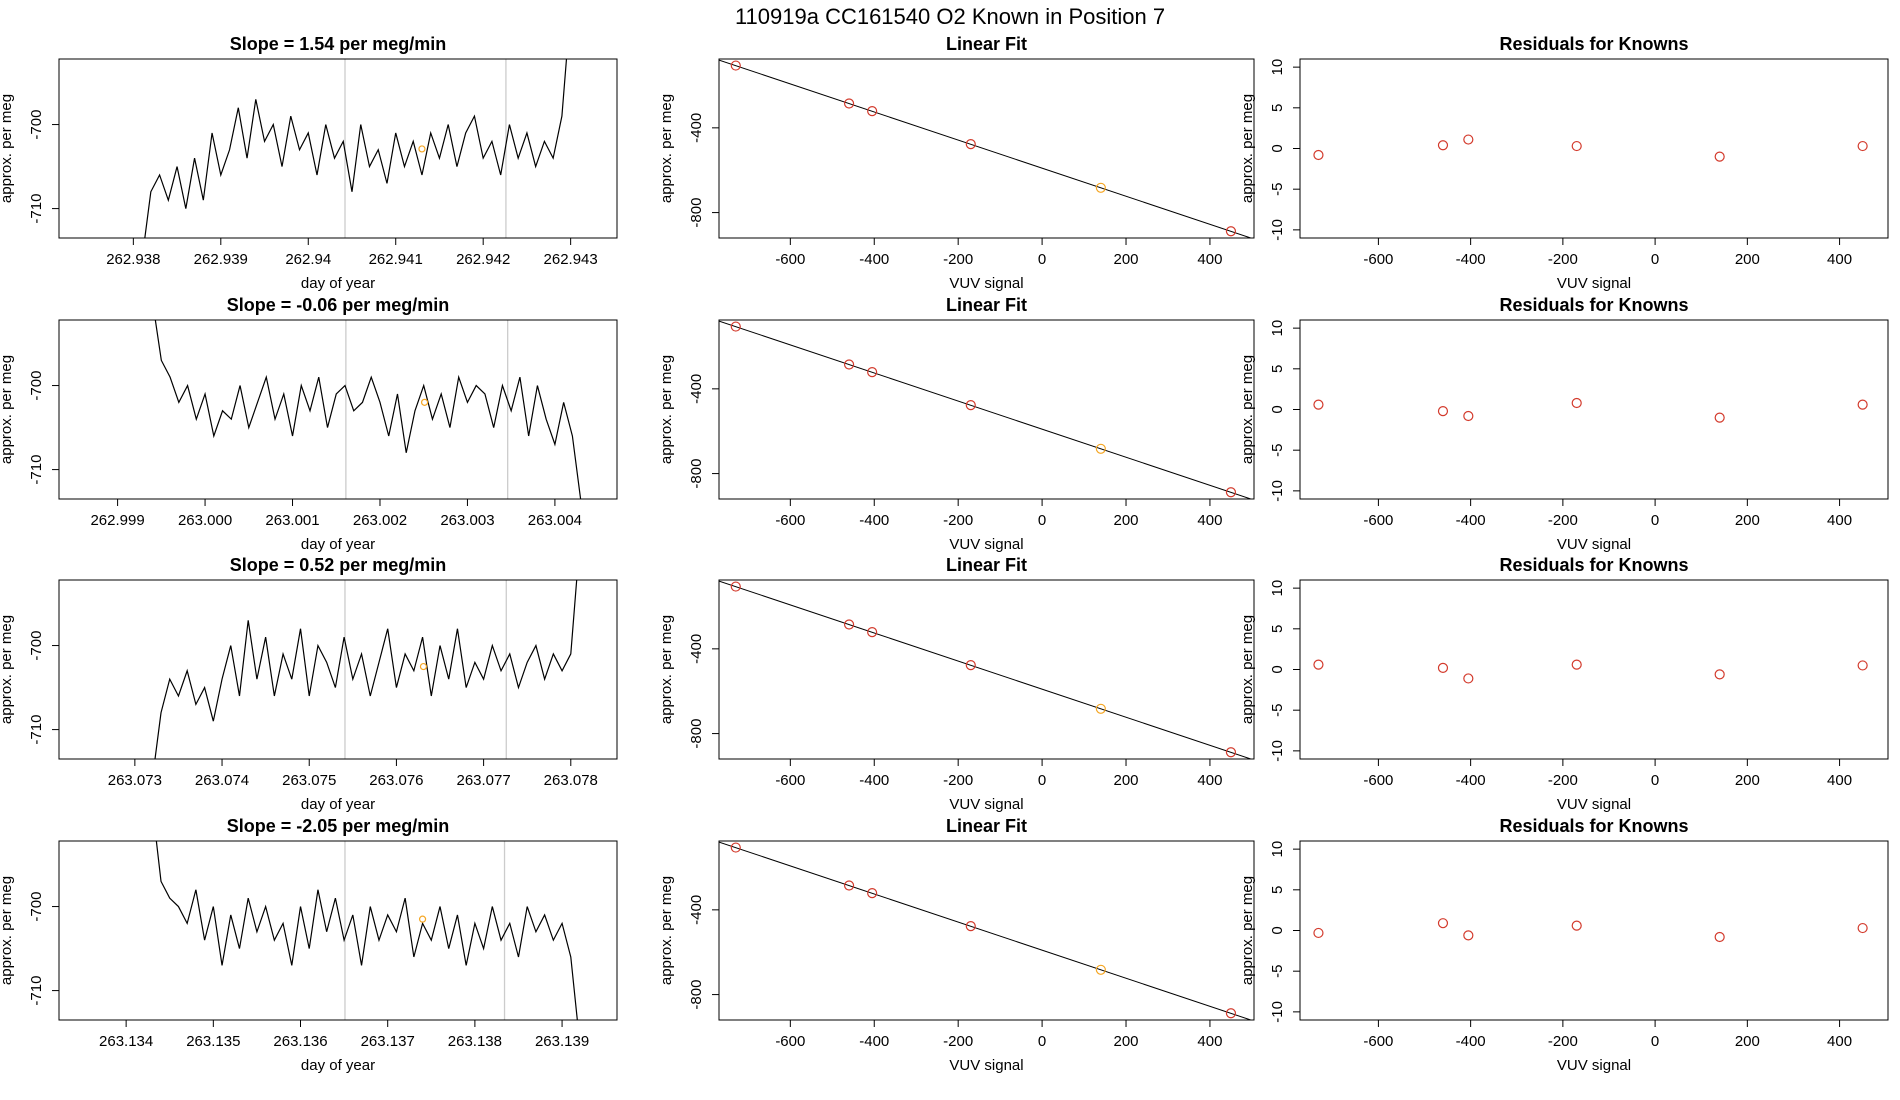  Describe the element at coordinates (562, 1041) in the screenshot. I see `x-tick-label: 263.139` at that location.